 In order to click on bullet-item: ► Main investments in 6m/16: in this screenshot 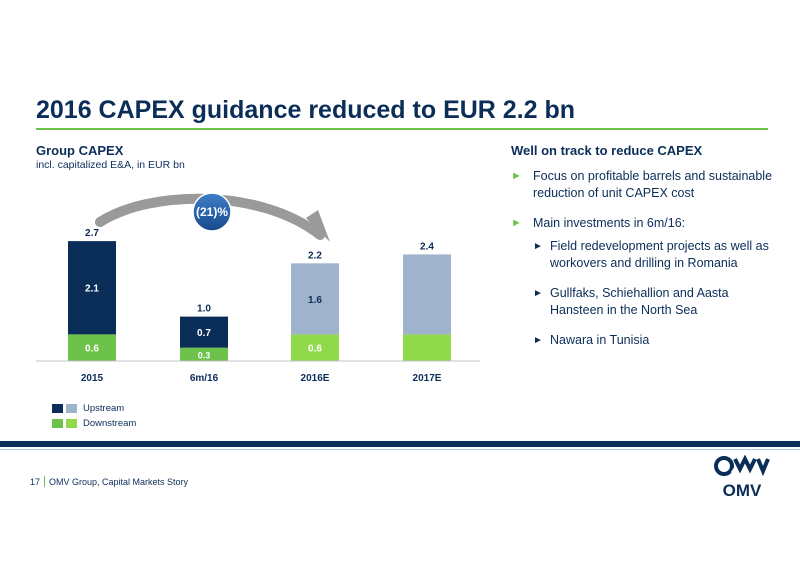, I will do `click(646, 223)`.